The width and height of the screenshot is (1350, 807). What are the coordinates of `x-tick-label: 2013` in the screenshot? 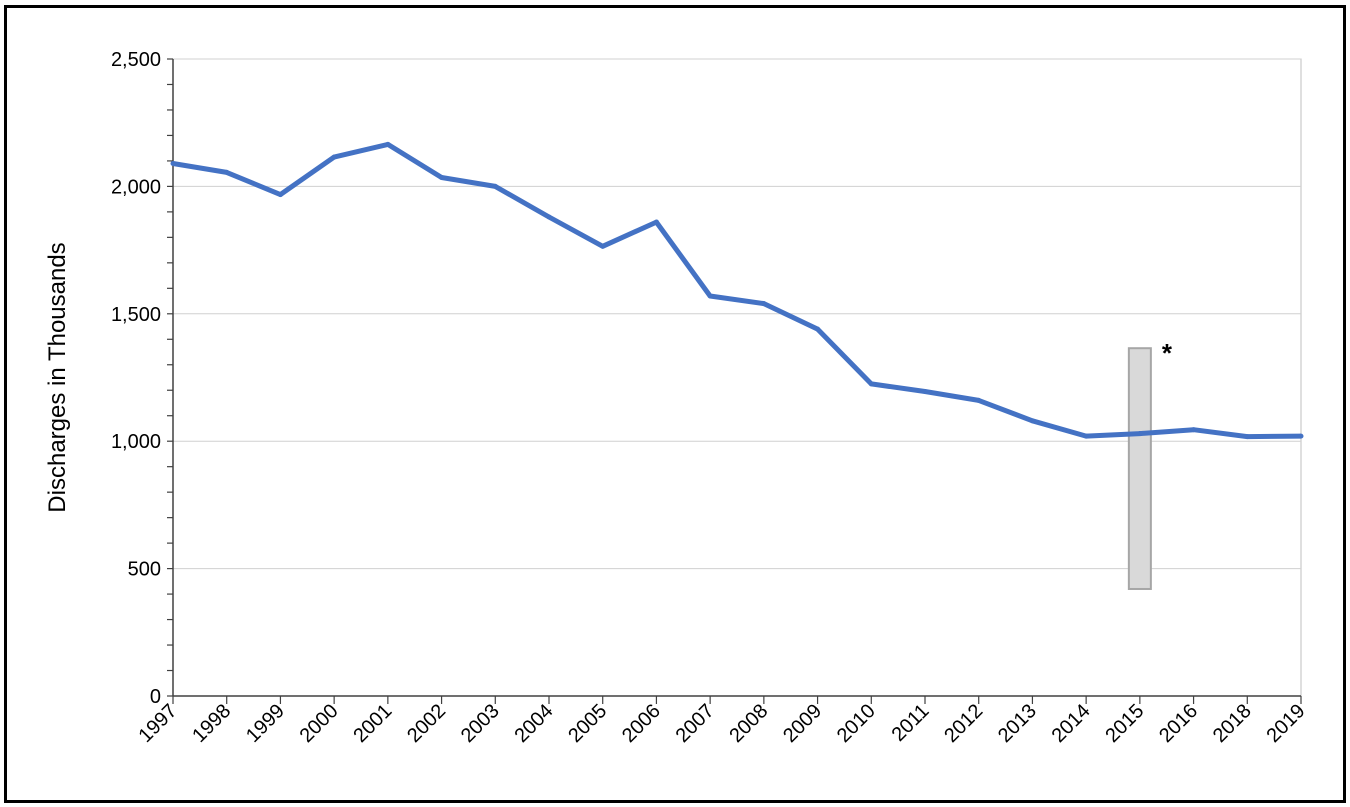 It's located at (1017, 723).